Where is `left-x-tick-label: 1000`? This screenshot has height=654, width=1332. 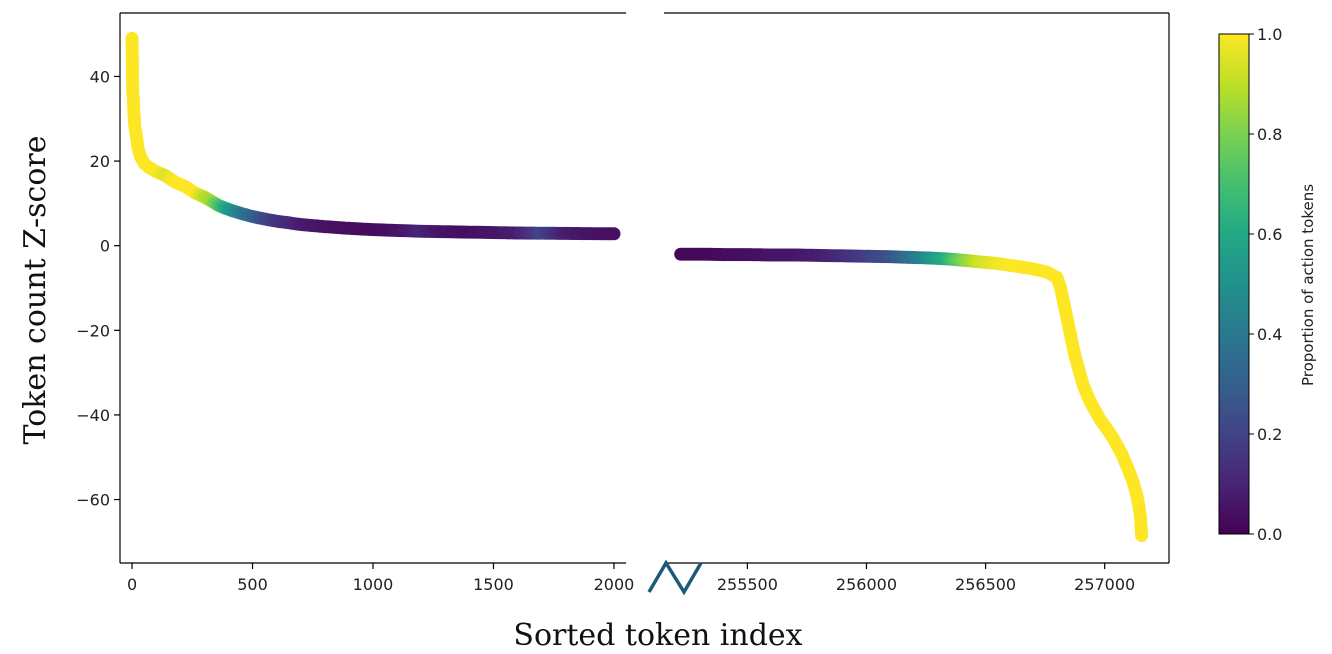 left-x-tick-label: 1000 is located at coordinates (373, 584).